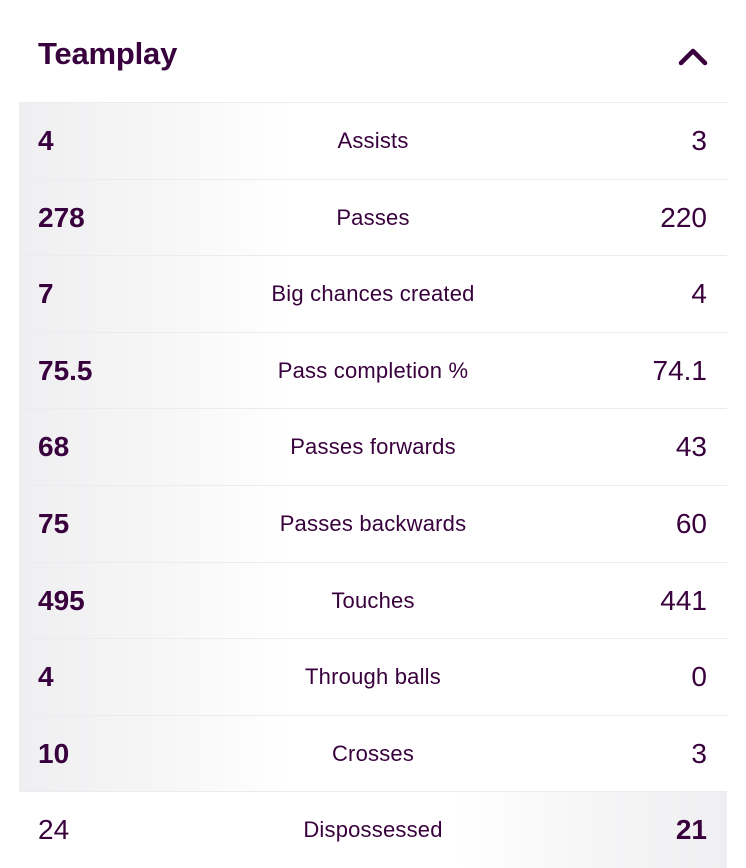 This screenshot has width=746, height=868. I want to click on section-header: Teamplay, so click(373, 51).